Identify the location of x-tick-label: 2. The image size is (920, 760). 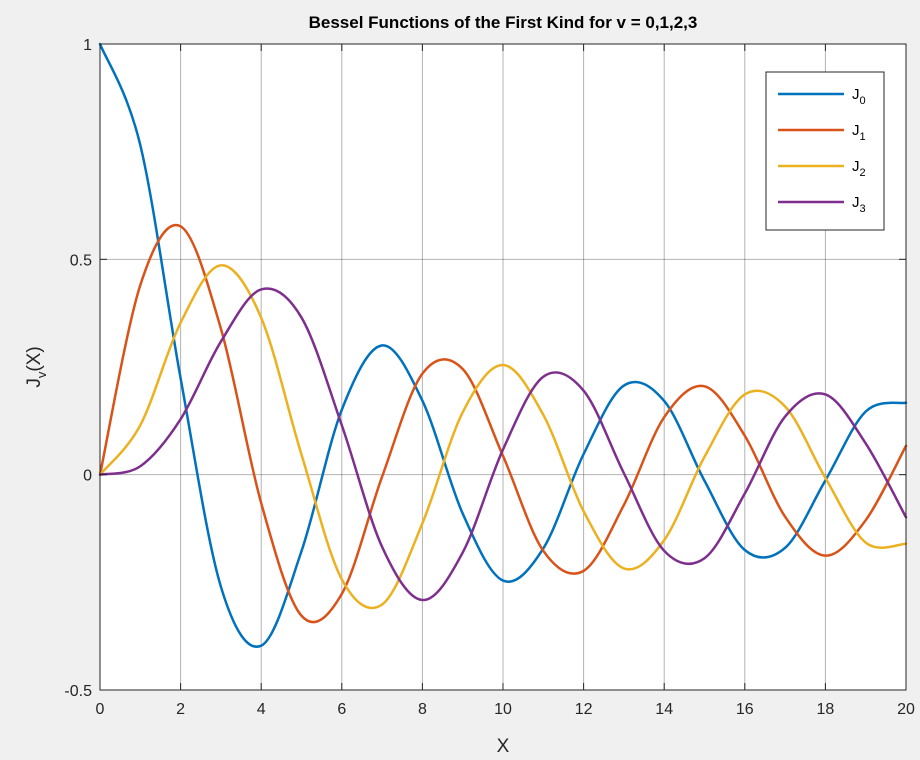
(180, 709).